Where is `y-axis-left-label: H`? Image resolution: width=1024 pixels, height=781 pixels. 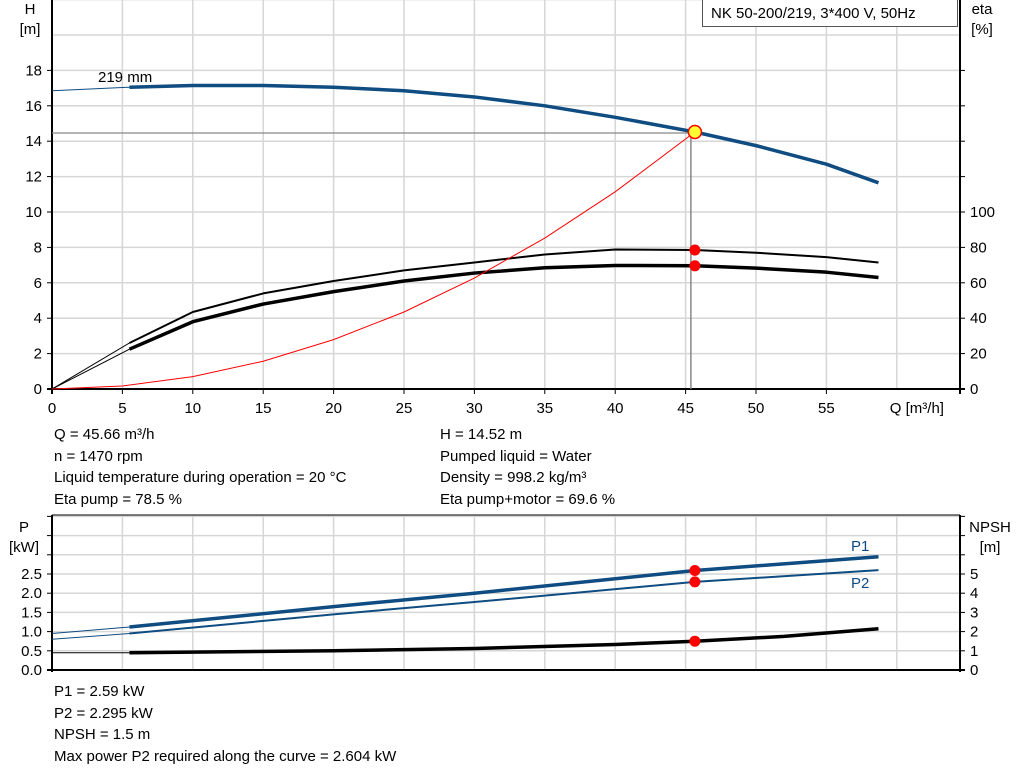
y-axis-left-label: H is located at coordinates (30, 9).